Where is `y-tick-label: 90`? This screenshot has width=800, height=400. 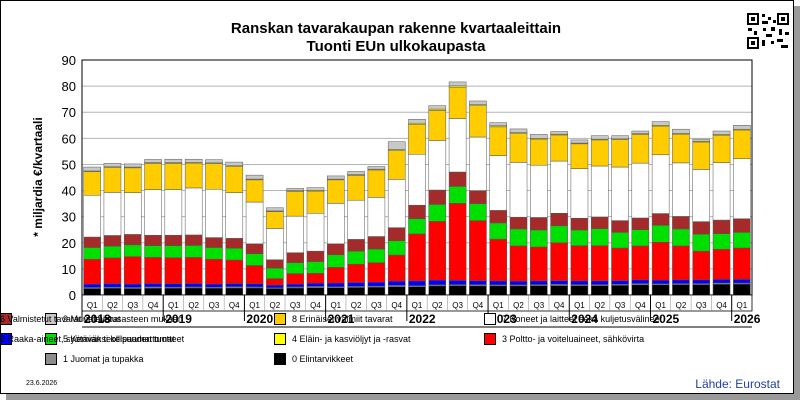
y-tick-label: 90 is located at coordinates (69, 60).